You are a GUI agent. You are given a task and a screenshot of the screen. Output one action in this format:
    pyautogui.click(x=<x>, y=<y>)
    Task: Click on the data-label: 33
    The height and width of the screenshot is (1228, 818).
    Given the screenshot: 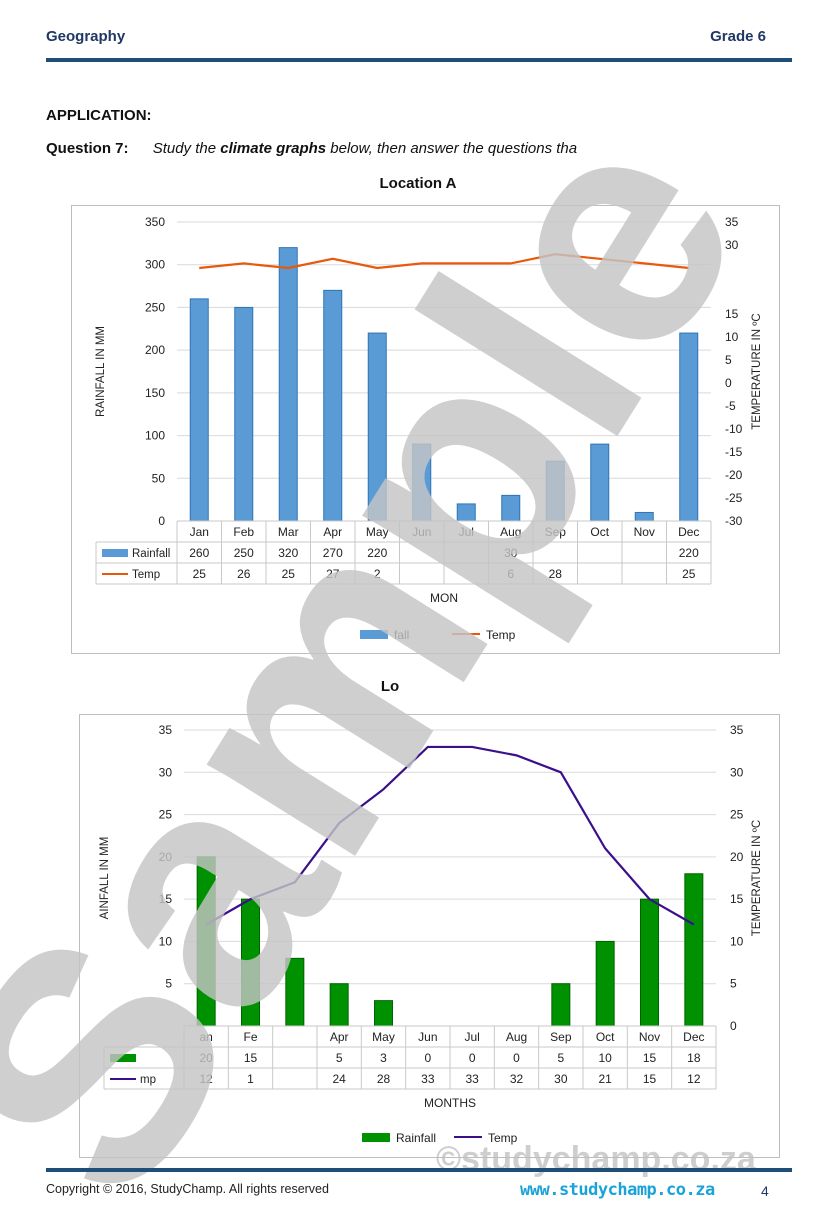 What is the action you would take?
    pyautogui.click(x=428, y=1079)
    